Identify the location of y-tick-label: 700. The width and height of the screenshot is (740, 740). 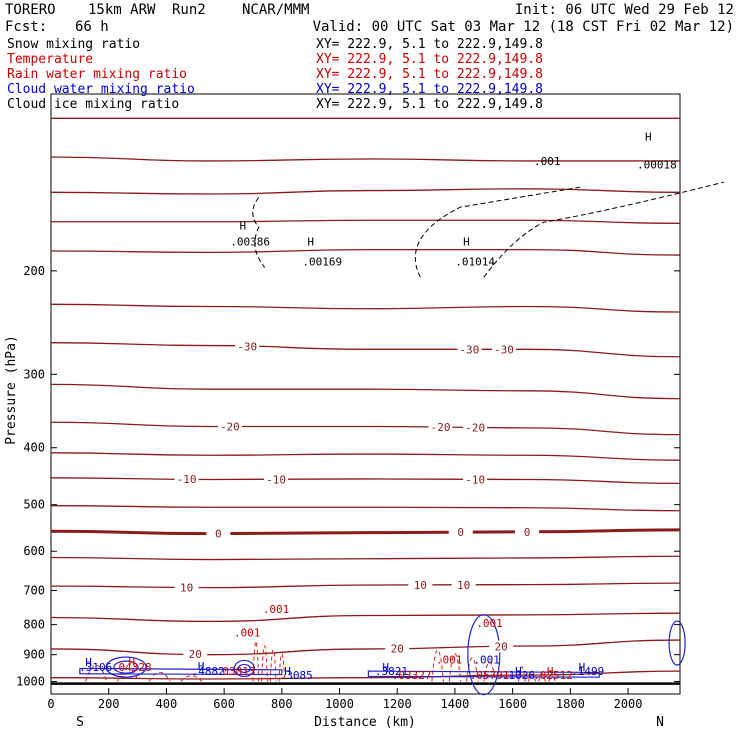
(34, 591).